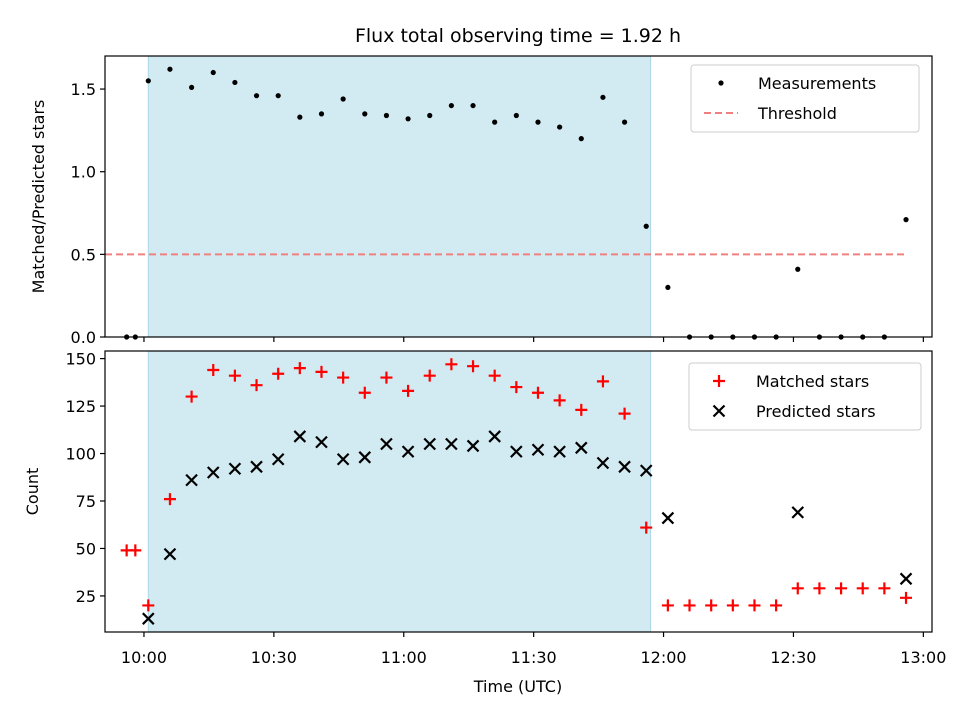  I want to click on x-tick-label: 12:00, so click(663, 657).